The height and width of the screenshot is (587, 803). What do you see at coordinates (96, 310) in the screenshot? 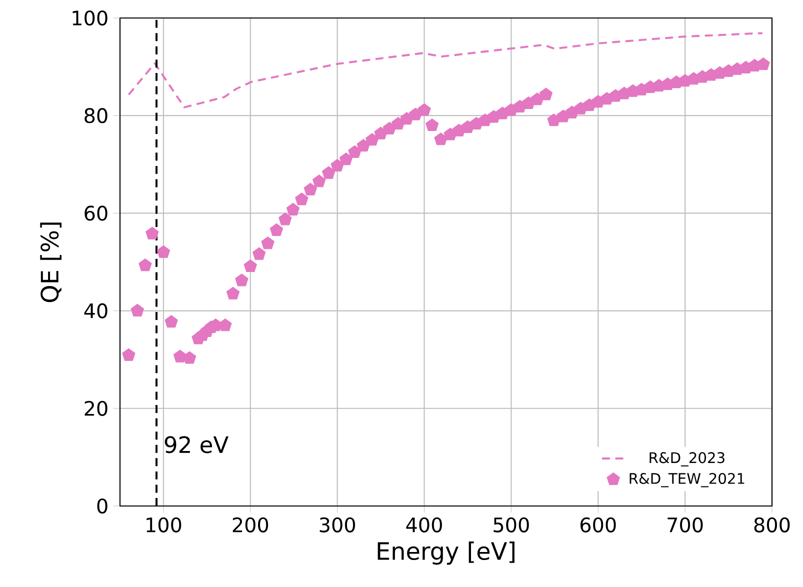
I see `y-tick-label: 40` at bounding box center [96, 310].